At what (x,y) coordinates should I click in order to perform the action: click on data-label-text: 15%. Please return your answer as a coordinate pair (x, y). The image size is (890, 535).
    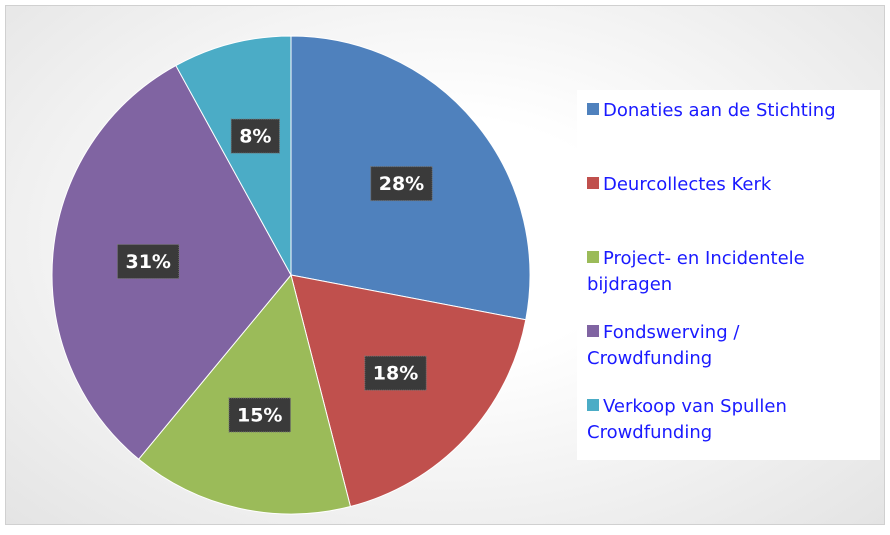
    Looking at the image, I should click on (259, 415).